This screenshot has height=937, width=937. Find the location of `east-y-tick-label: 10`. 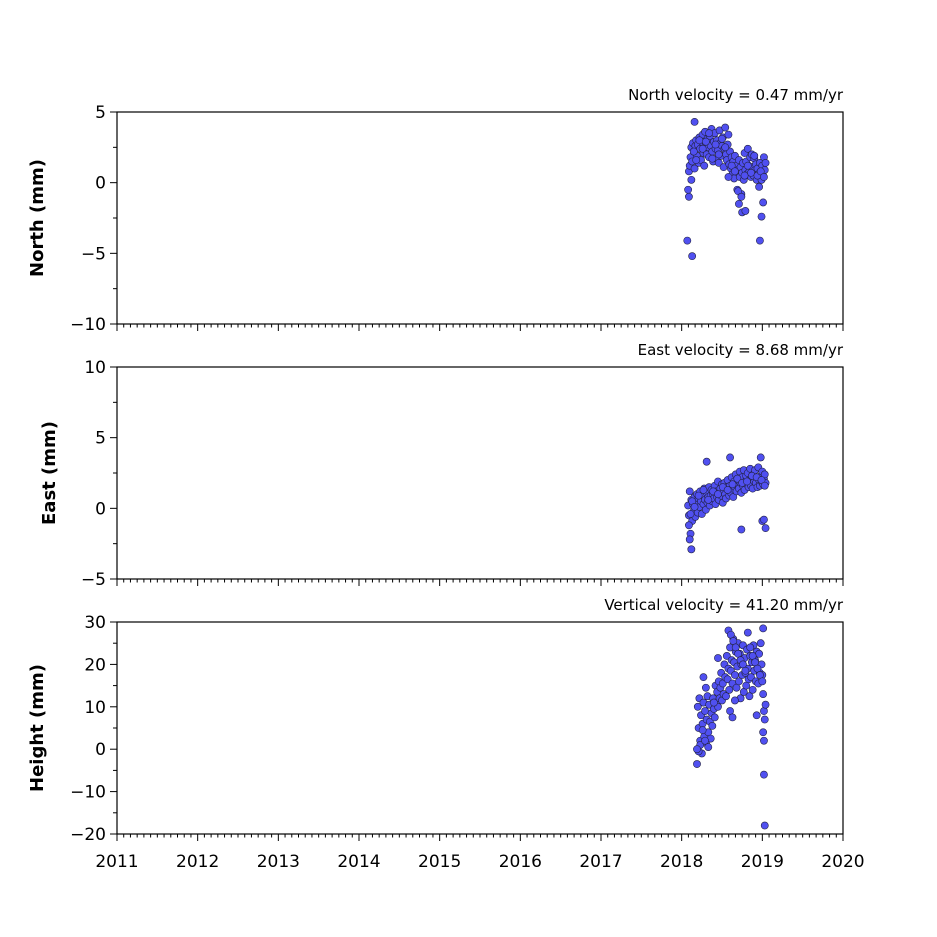

east-y-tick-label: 10 is located at coordinates (95, 368).